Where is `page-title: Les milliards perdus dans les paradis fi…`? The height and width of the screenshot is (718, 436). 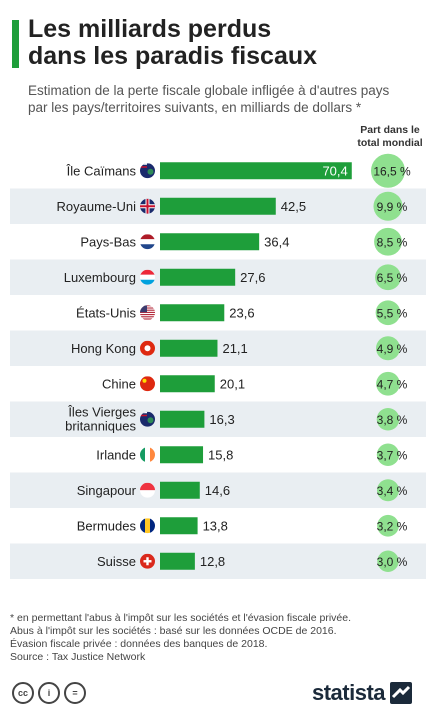
page-title: Les milliards perdus dans les paradis fi… is located at coordinates (228, 43).